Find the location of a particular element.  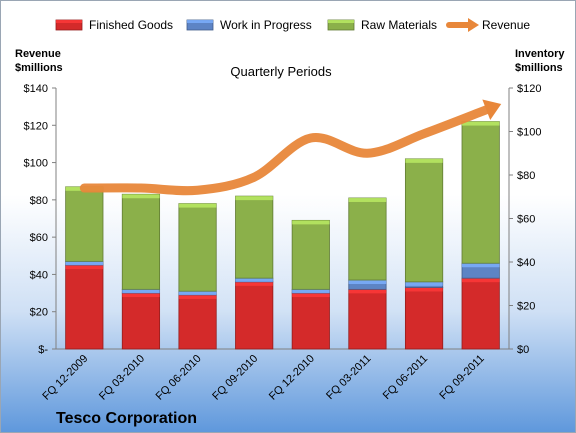

x-tick-label: FQ 12-2009 is located at coordinates (65, 378).